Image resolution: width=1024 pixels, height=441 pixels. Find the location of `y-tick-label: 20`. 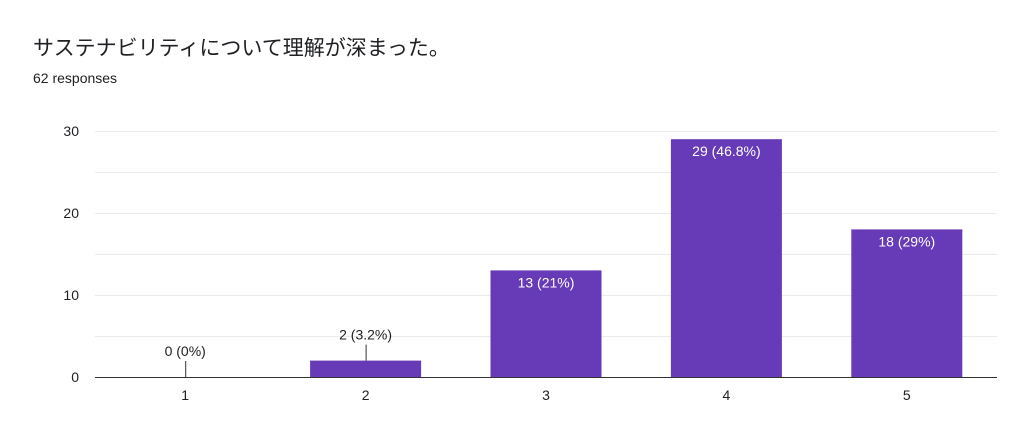

y-tick-label: 20 is located at coordinates (71, 213).